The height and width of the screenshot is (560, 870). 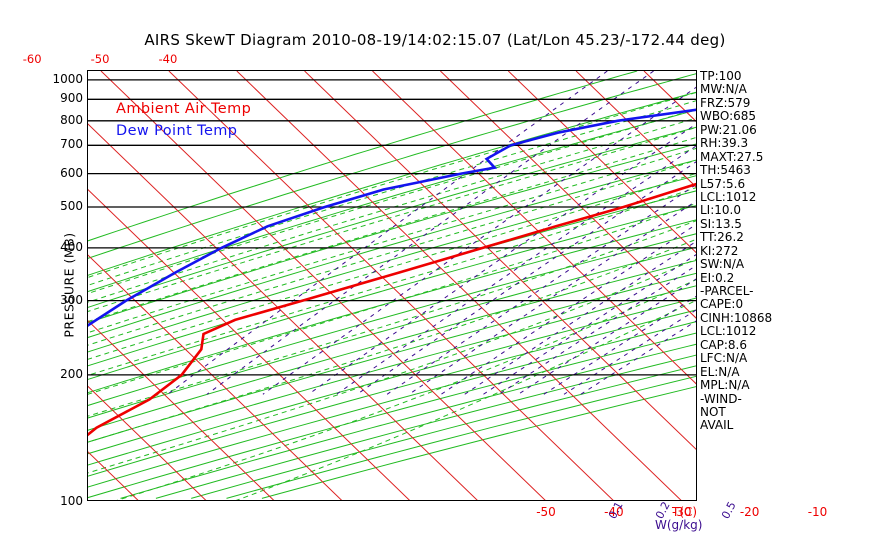 I want to click on pressure-tick-label: 800, so click(x=71, y=119).